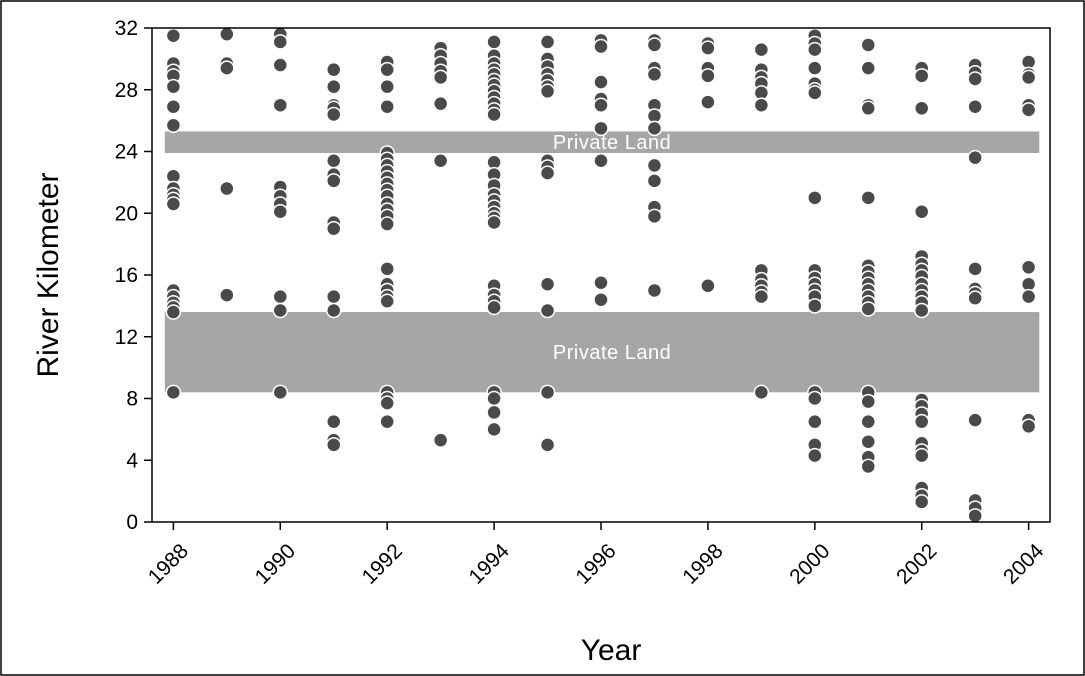 The height and width of the screenshot is (676, 1085). What do you see at coordinates (809, 563) in the screenshot?
I see `x-tick-label: 2000` at bounding box center [809, 563].